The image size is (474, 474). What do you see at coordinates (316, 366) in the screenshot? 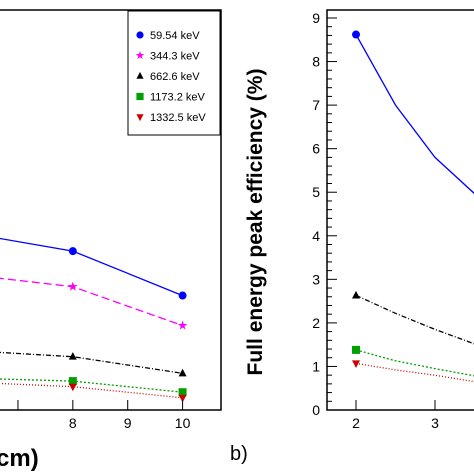
I see `panel-b-y-tick-label: 1` at bounding box center [316, 366].